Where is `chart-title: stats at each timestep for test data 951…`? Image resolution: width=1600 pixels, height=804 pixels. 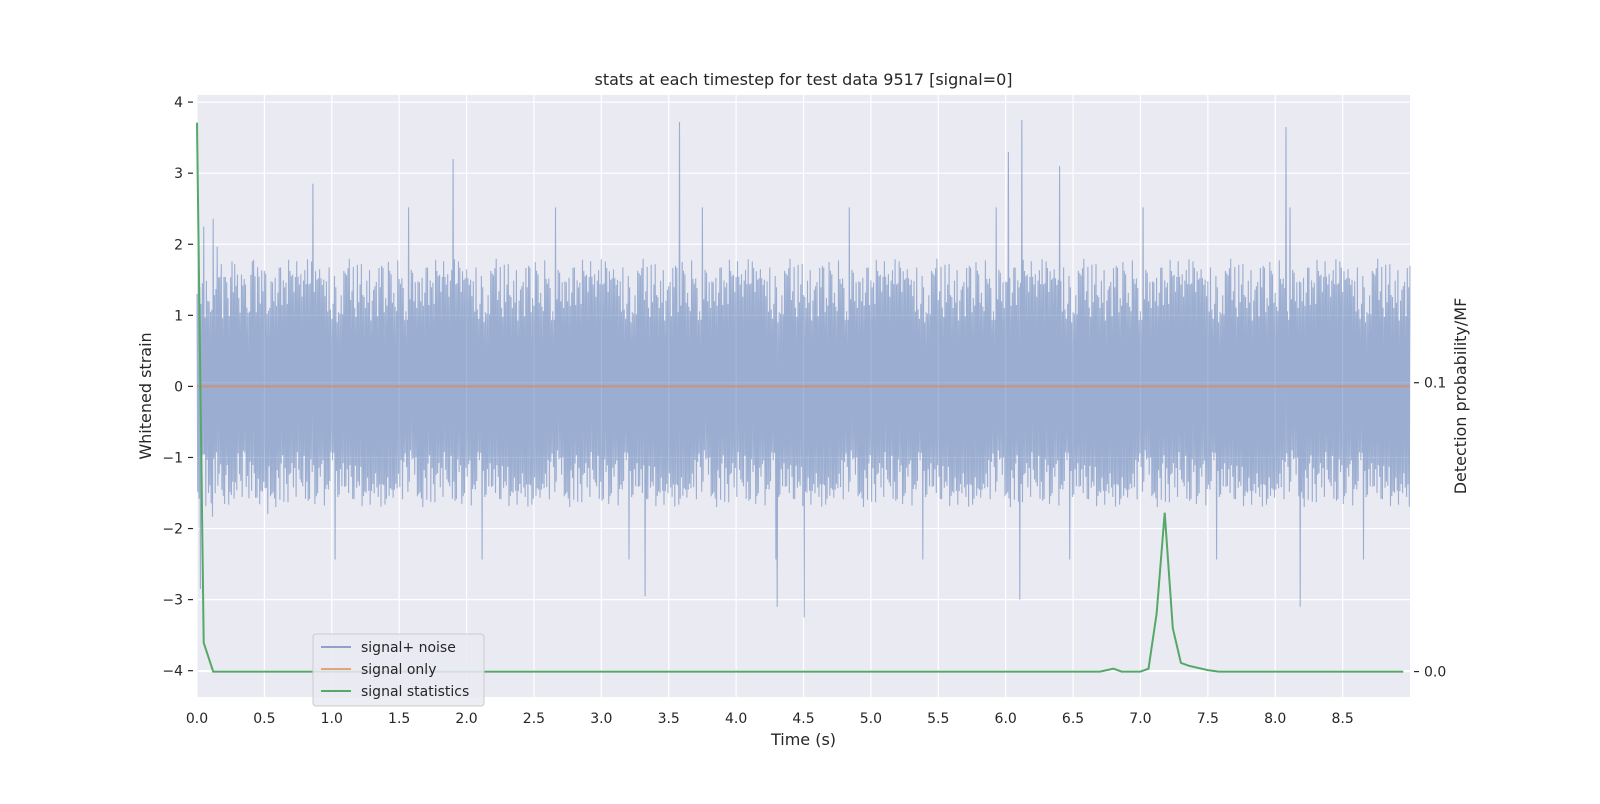 chart-title: stats at each timestep for test data 951… is located at coordinates (803, 79).